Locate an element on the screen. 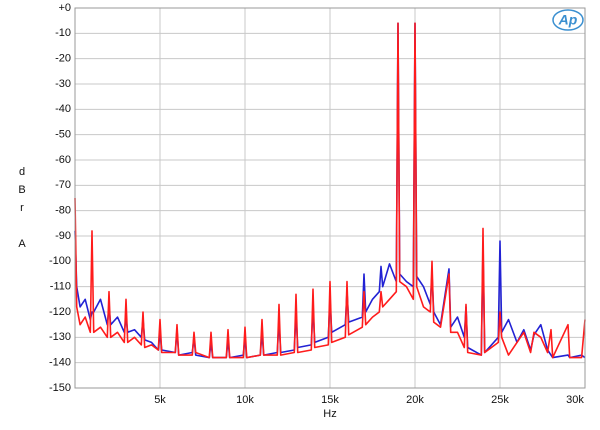 The height and width of the screenshot is (430, 600). y-tick-label: -10 is located at coordinates (63, 33).